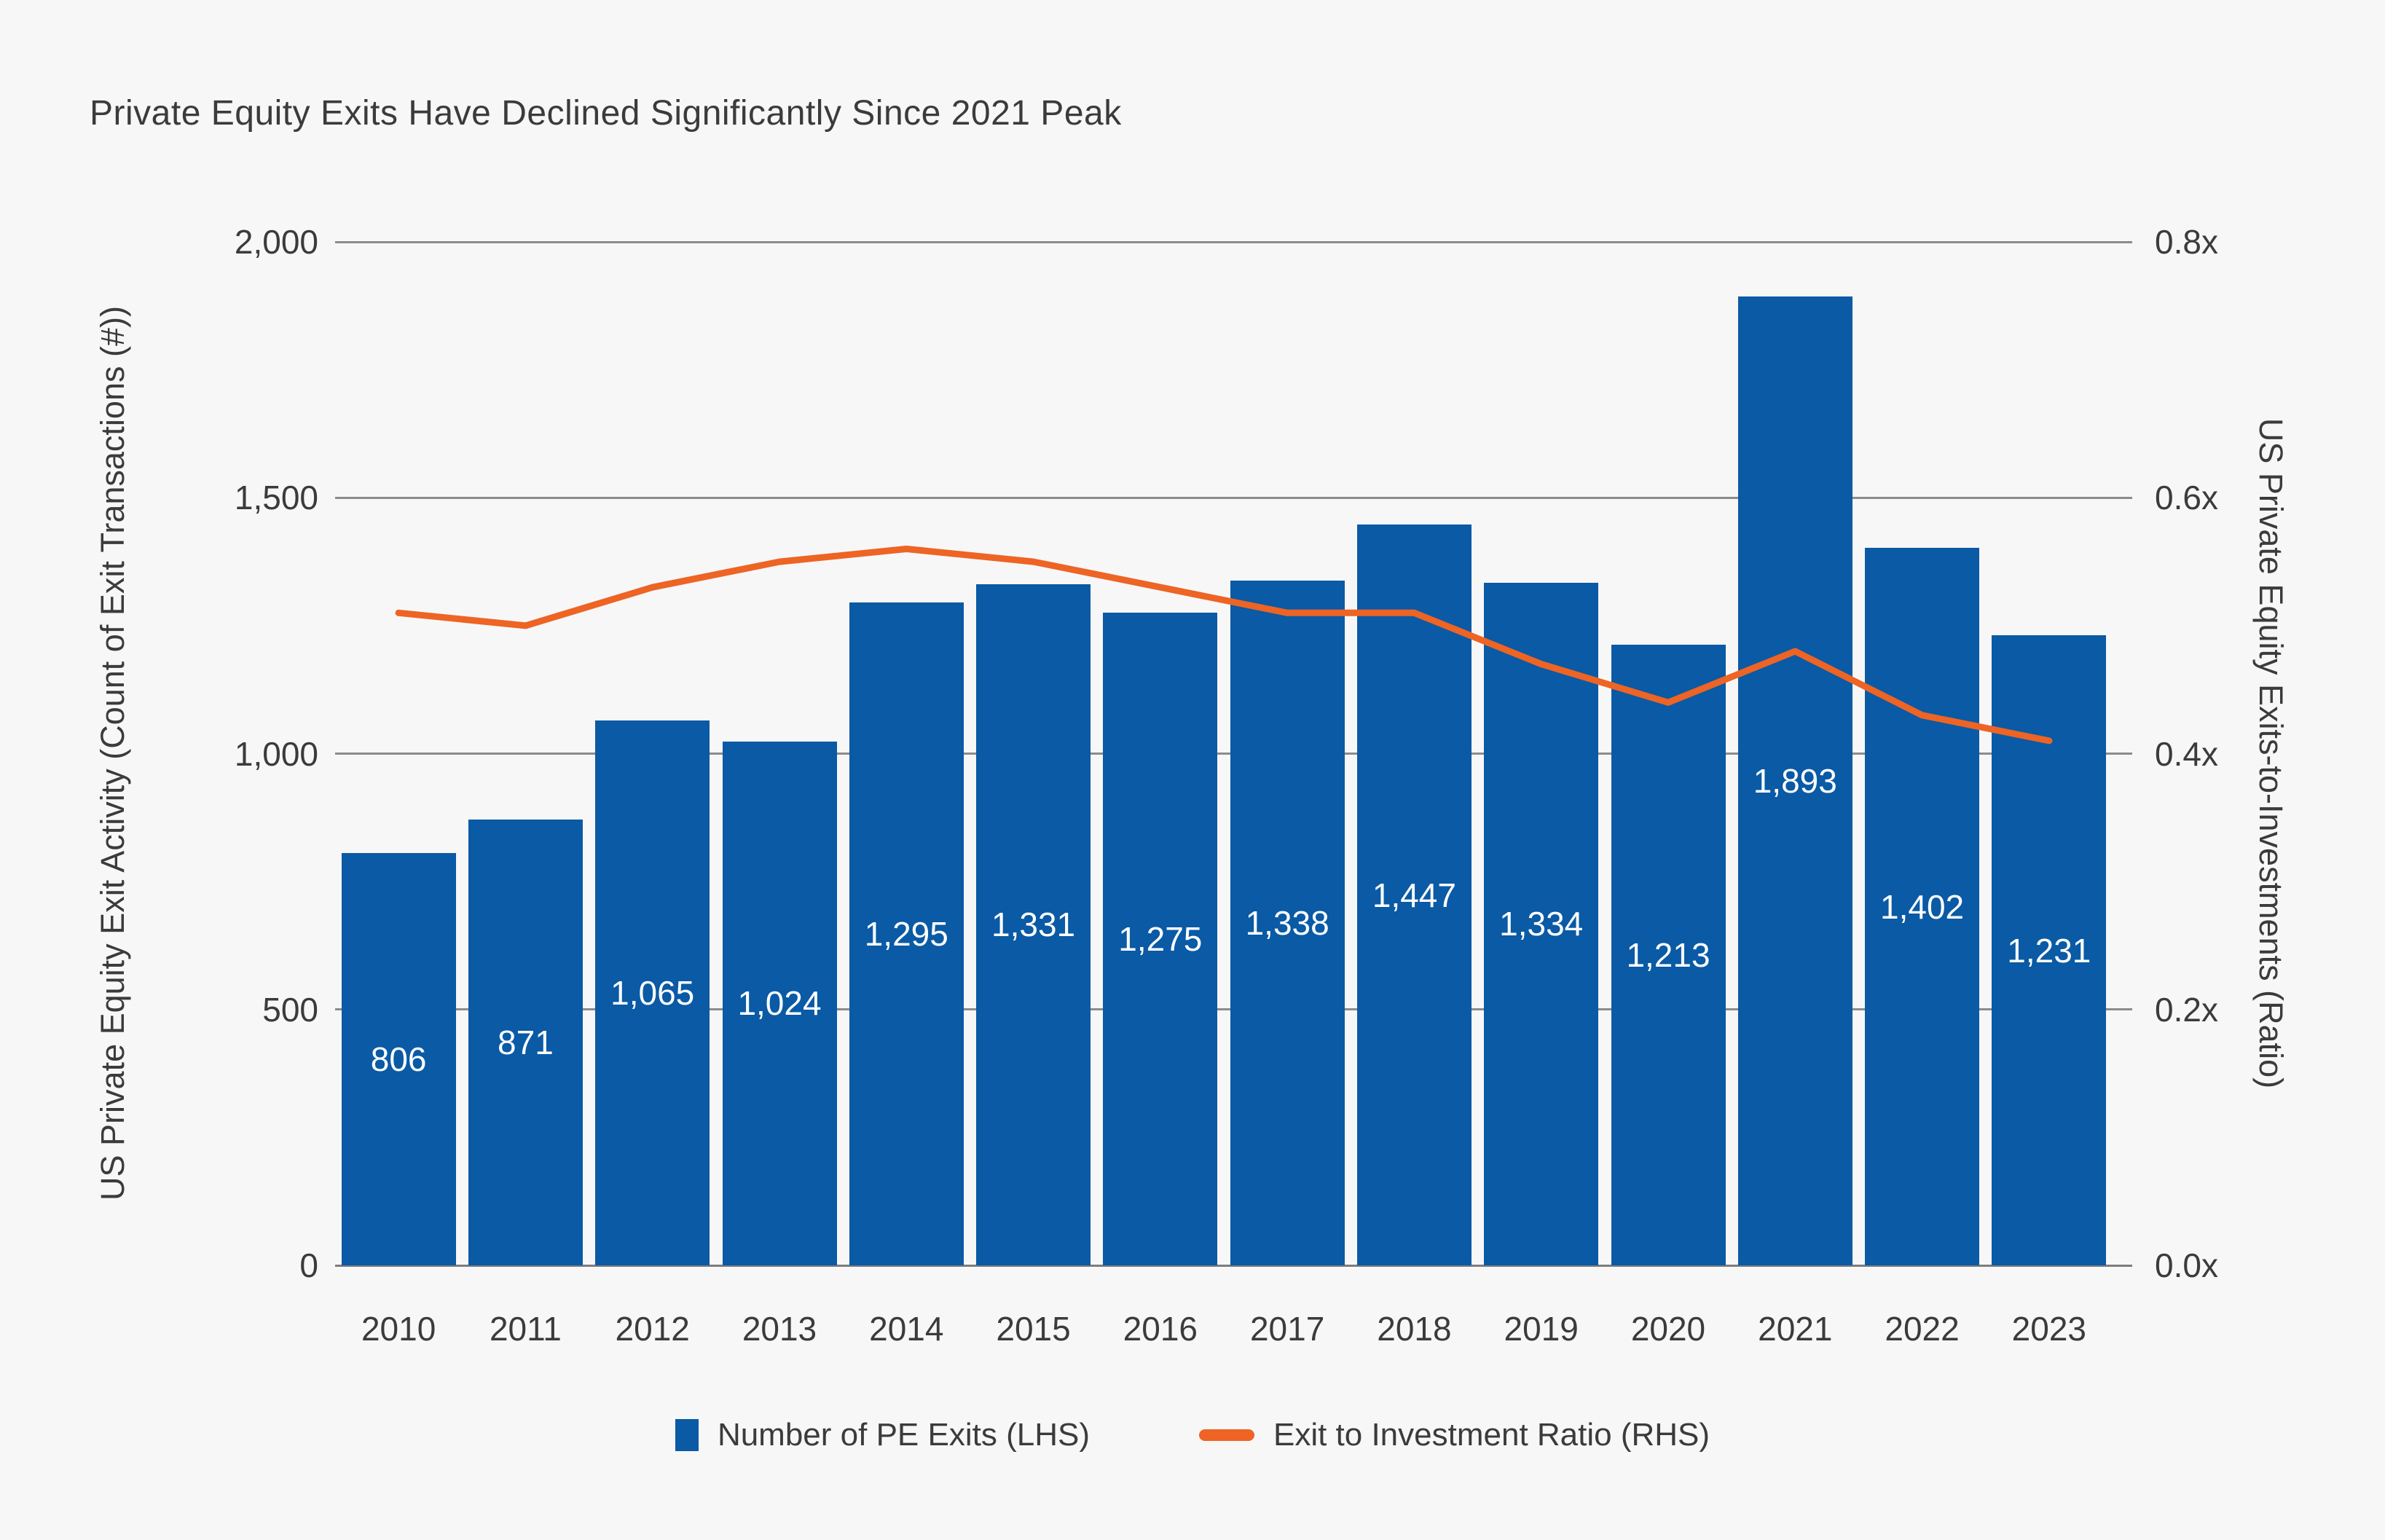  Describe the element at coordinates (525, 1329) in the screenshot. I see `x-axis-label: 2011` at that location.